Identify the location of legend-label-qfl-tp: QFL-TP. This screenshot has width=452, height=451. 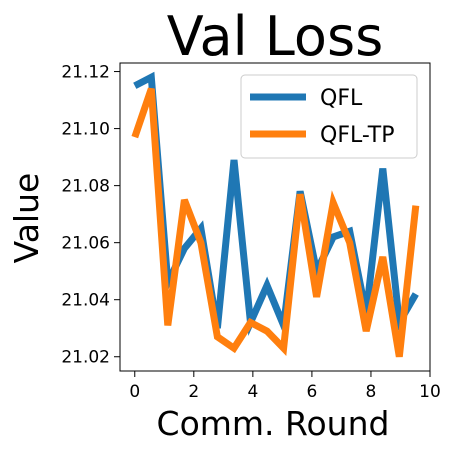
(357, 135).